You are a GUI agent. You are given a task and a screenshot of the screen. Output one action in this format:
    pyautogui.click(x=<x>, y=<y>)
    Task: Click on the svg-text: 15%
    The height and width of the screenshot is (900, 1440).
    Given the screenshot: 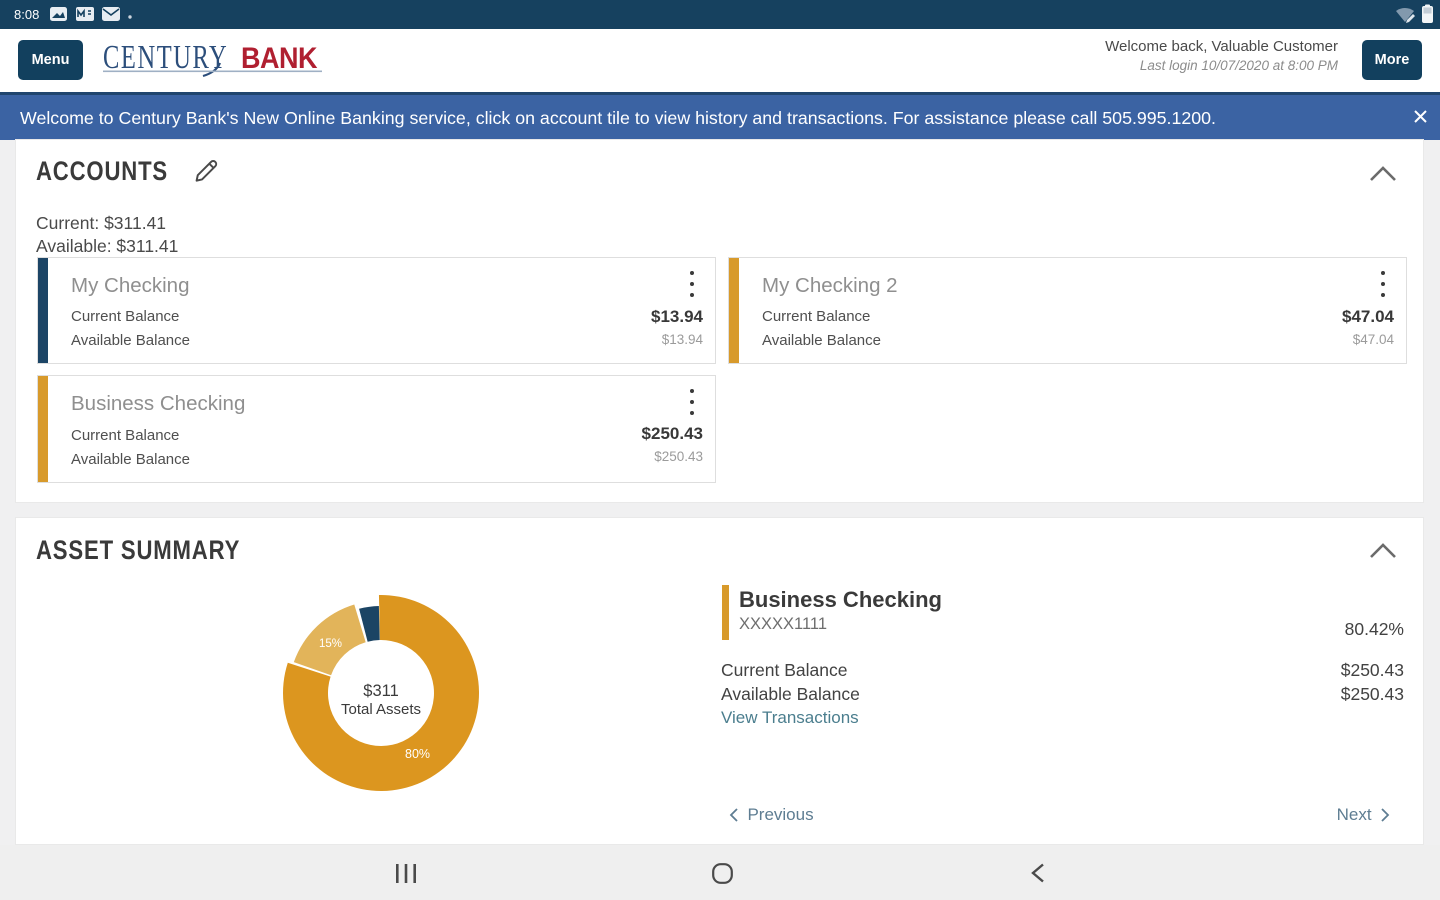 What is the action you would take?
    pyautogui.click(x=330, y=644)
    